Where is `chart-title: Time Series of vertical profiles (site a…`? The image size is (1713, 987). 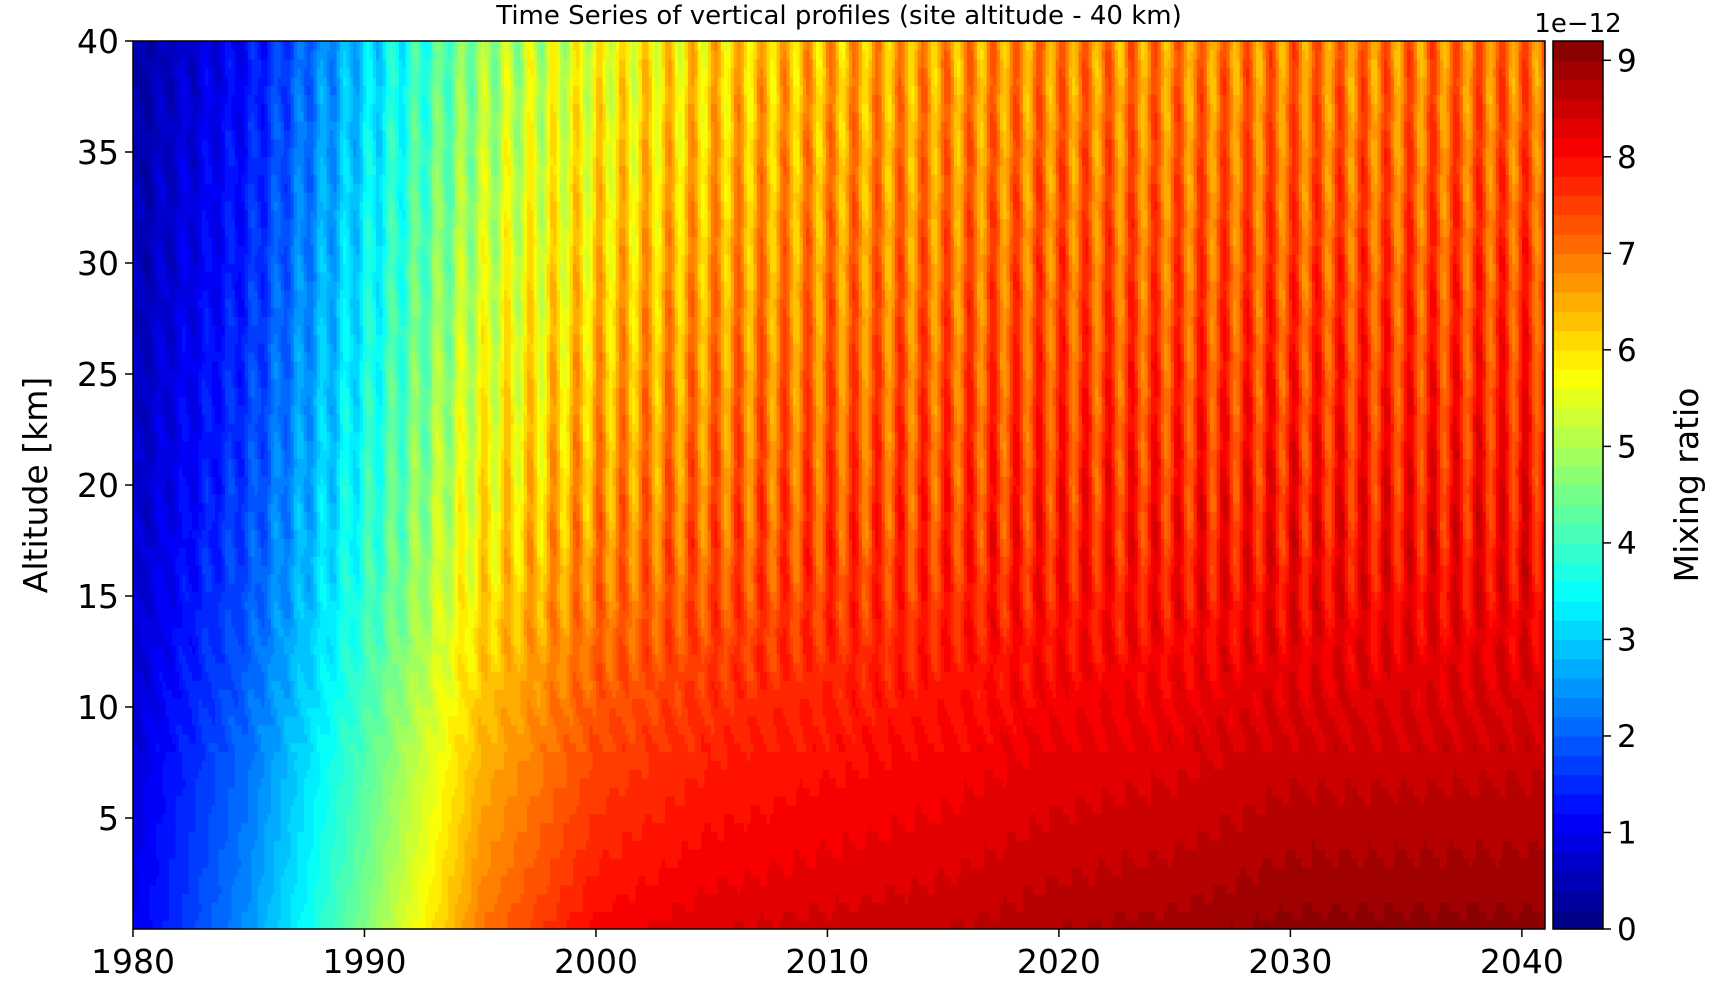
chart-title: Time Series of vertical profiles (site a… is located at coordinates (838, 16).